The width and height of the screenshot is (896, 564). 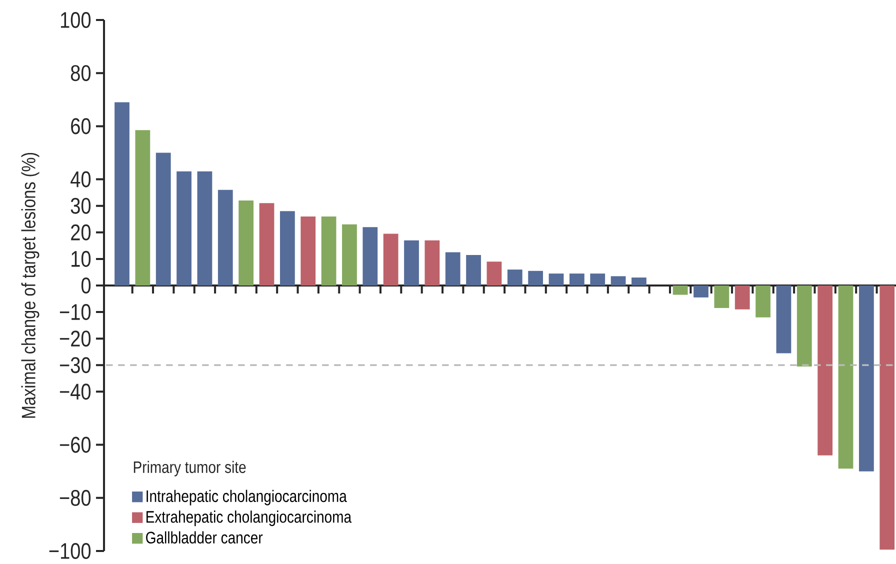 I want to click on y-tick-label: 0, so click(x=86, y=285).